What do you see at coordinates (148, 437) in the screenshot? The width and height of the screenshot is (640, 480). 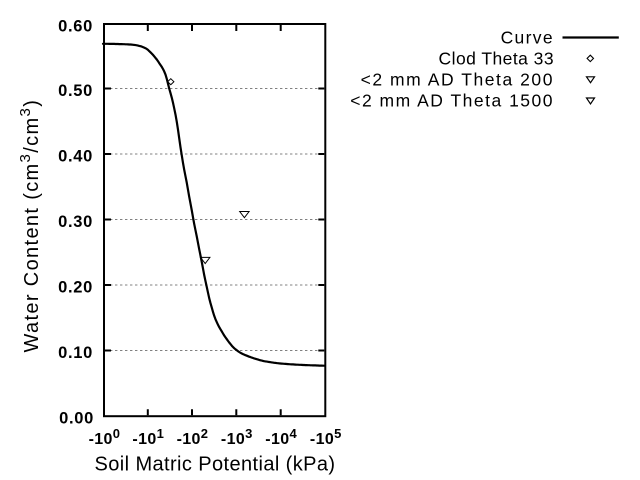 I see `svg-text: -101` at bounding box center [148, 437].